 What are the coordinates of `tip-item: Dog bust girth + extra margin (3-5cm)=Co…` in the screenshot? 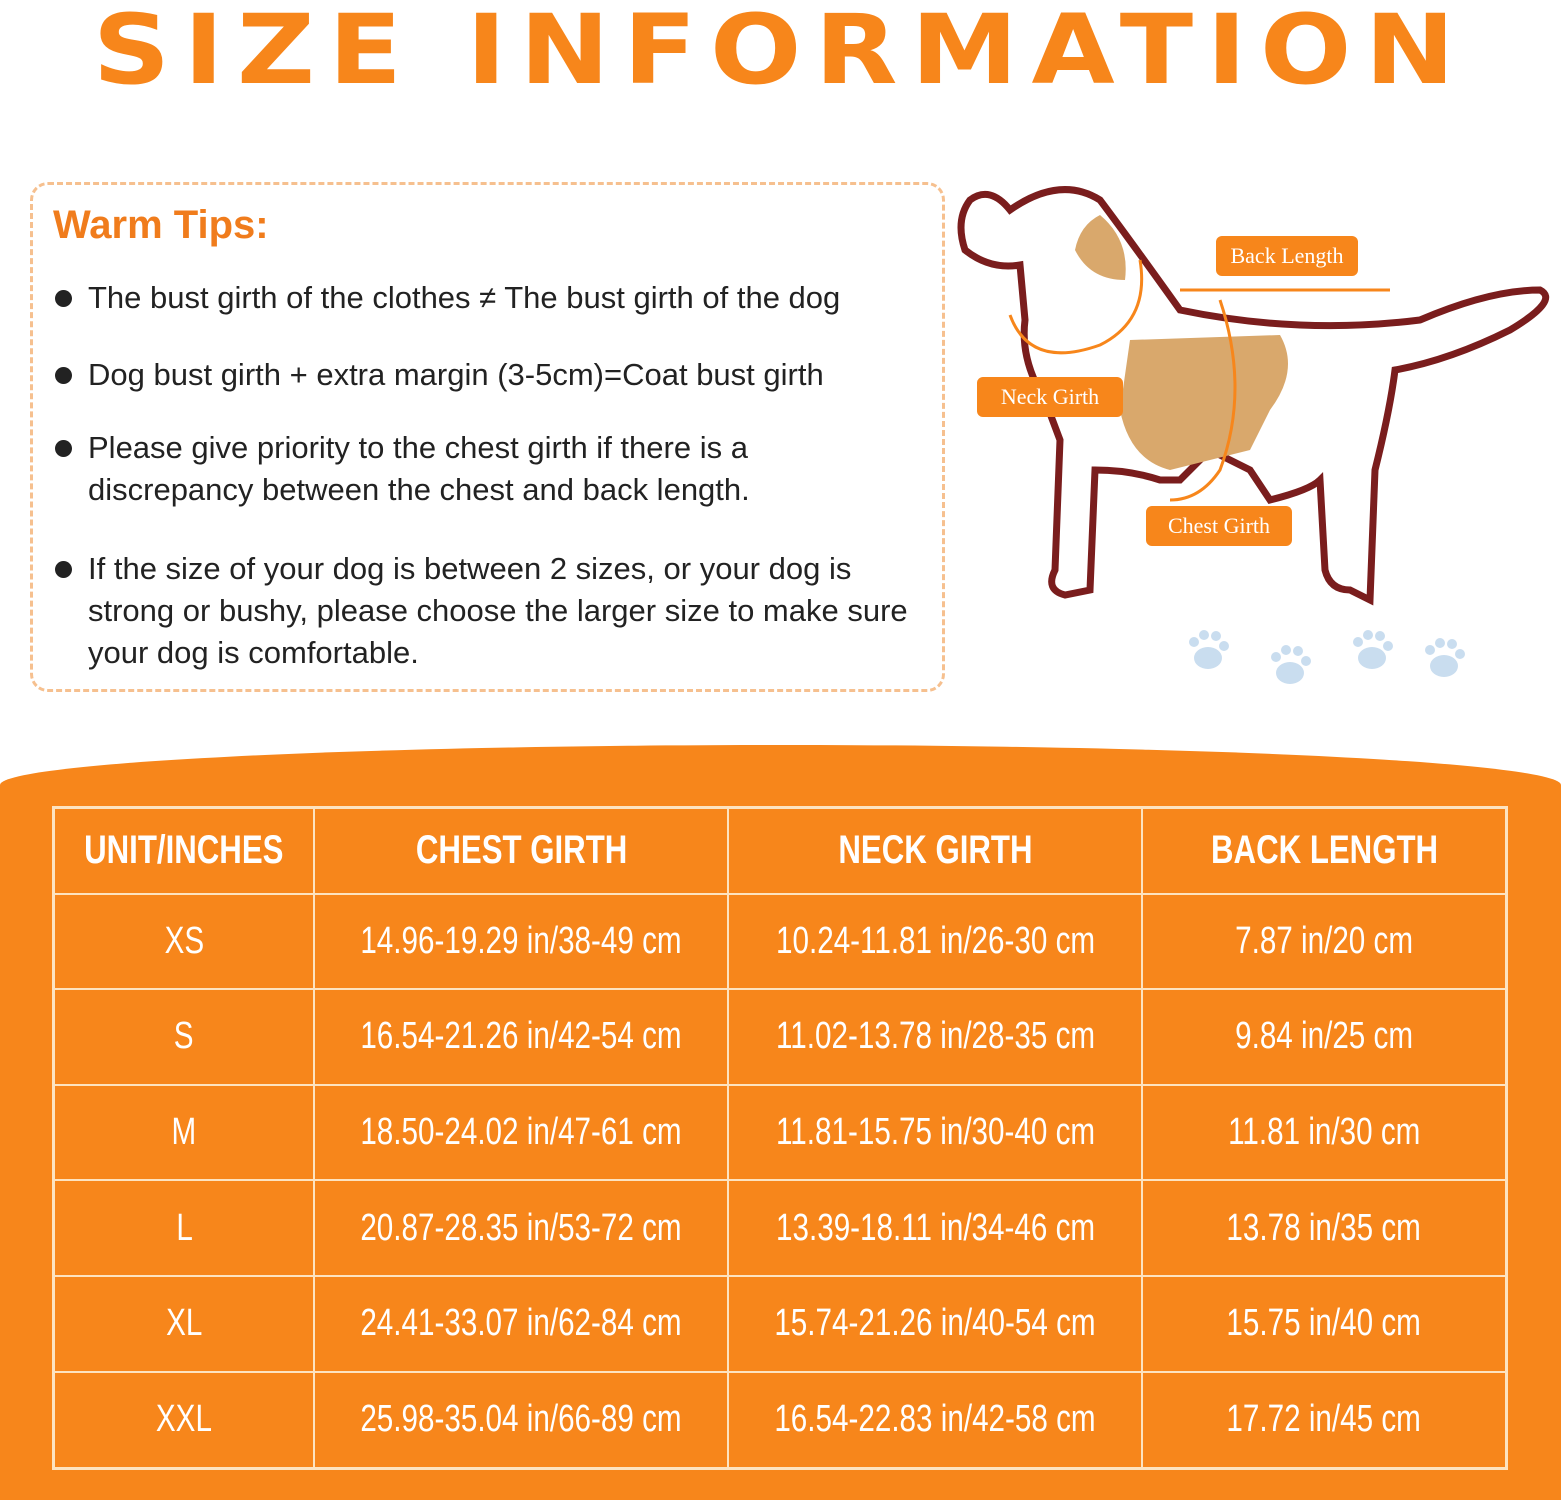 It's located at (496, 375).